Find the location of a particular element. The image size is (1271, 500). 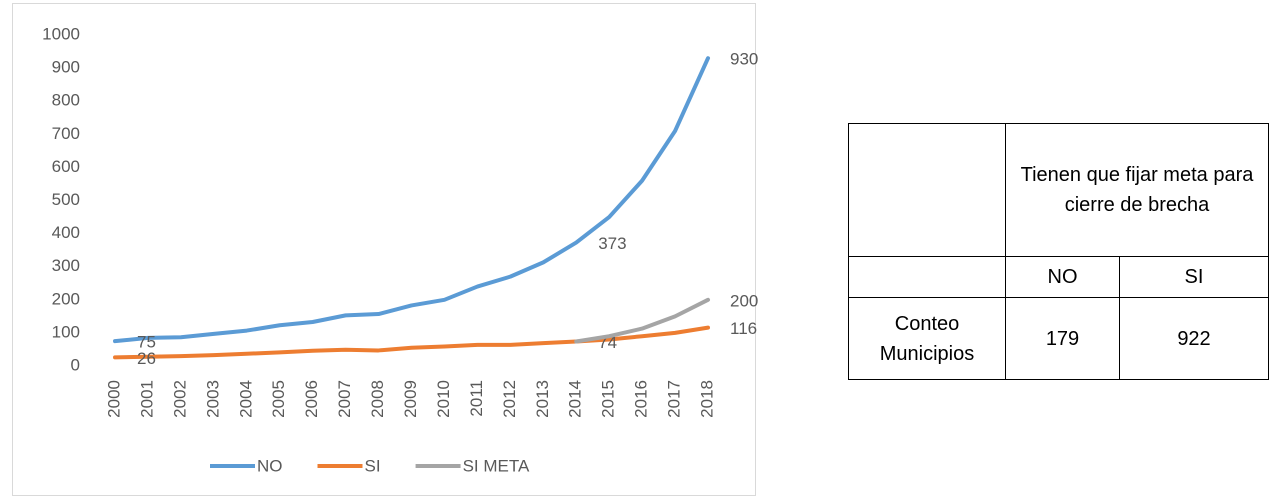

x-tick-label: 2012 is located at coordinates (509, 399).